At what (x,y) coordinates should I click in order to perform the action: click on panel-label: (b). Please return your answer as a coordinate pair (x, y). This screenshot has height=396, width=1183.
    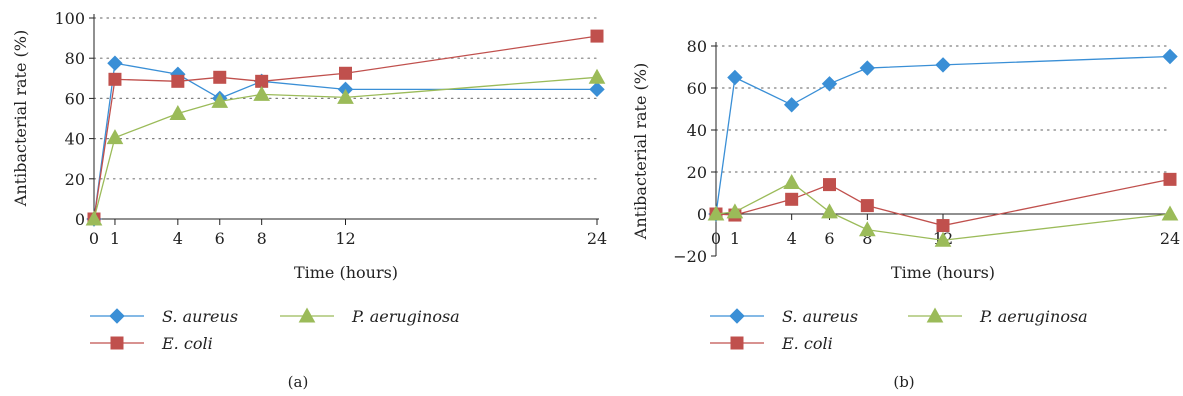
    Looking at the image, I should click on (903, 382).